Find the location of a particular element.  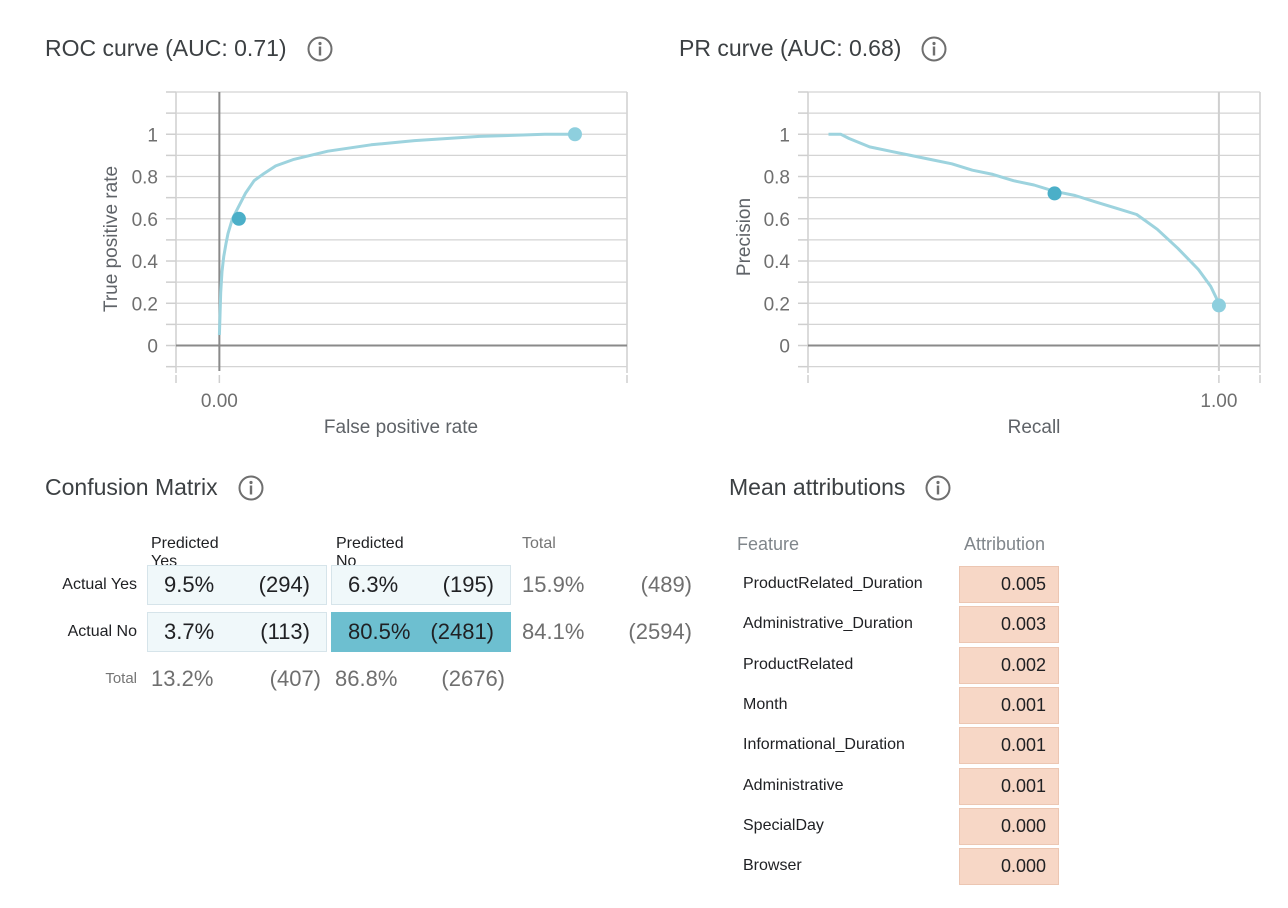

roc-y-tick-label: 1 is located at coordinates (152, 135).